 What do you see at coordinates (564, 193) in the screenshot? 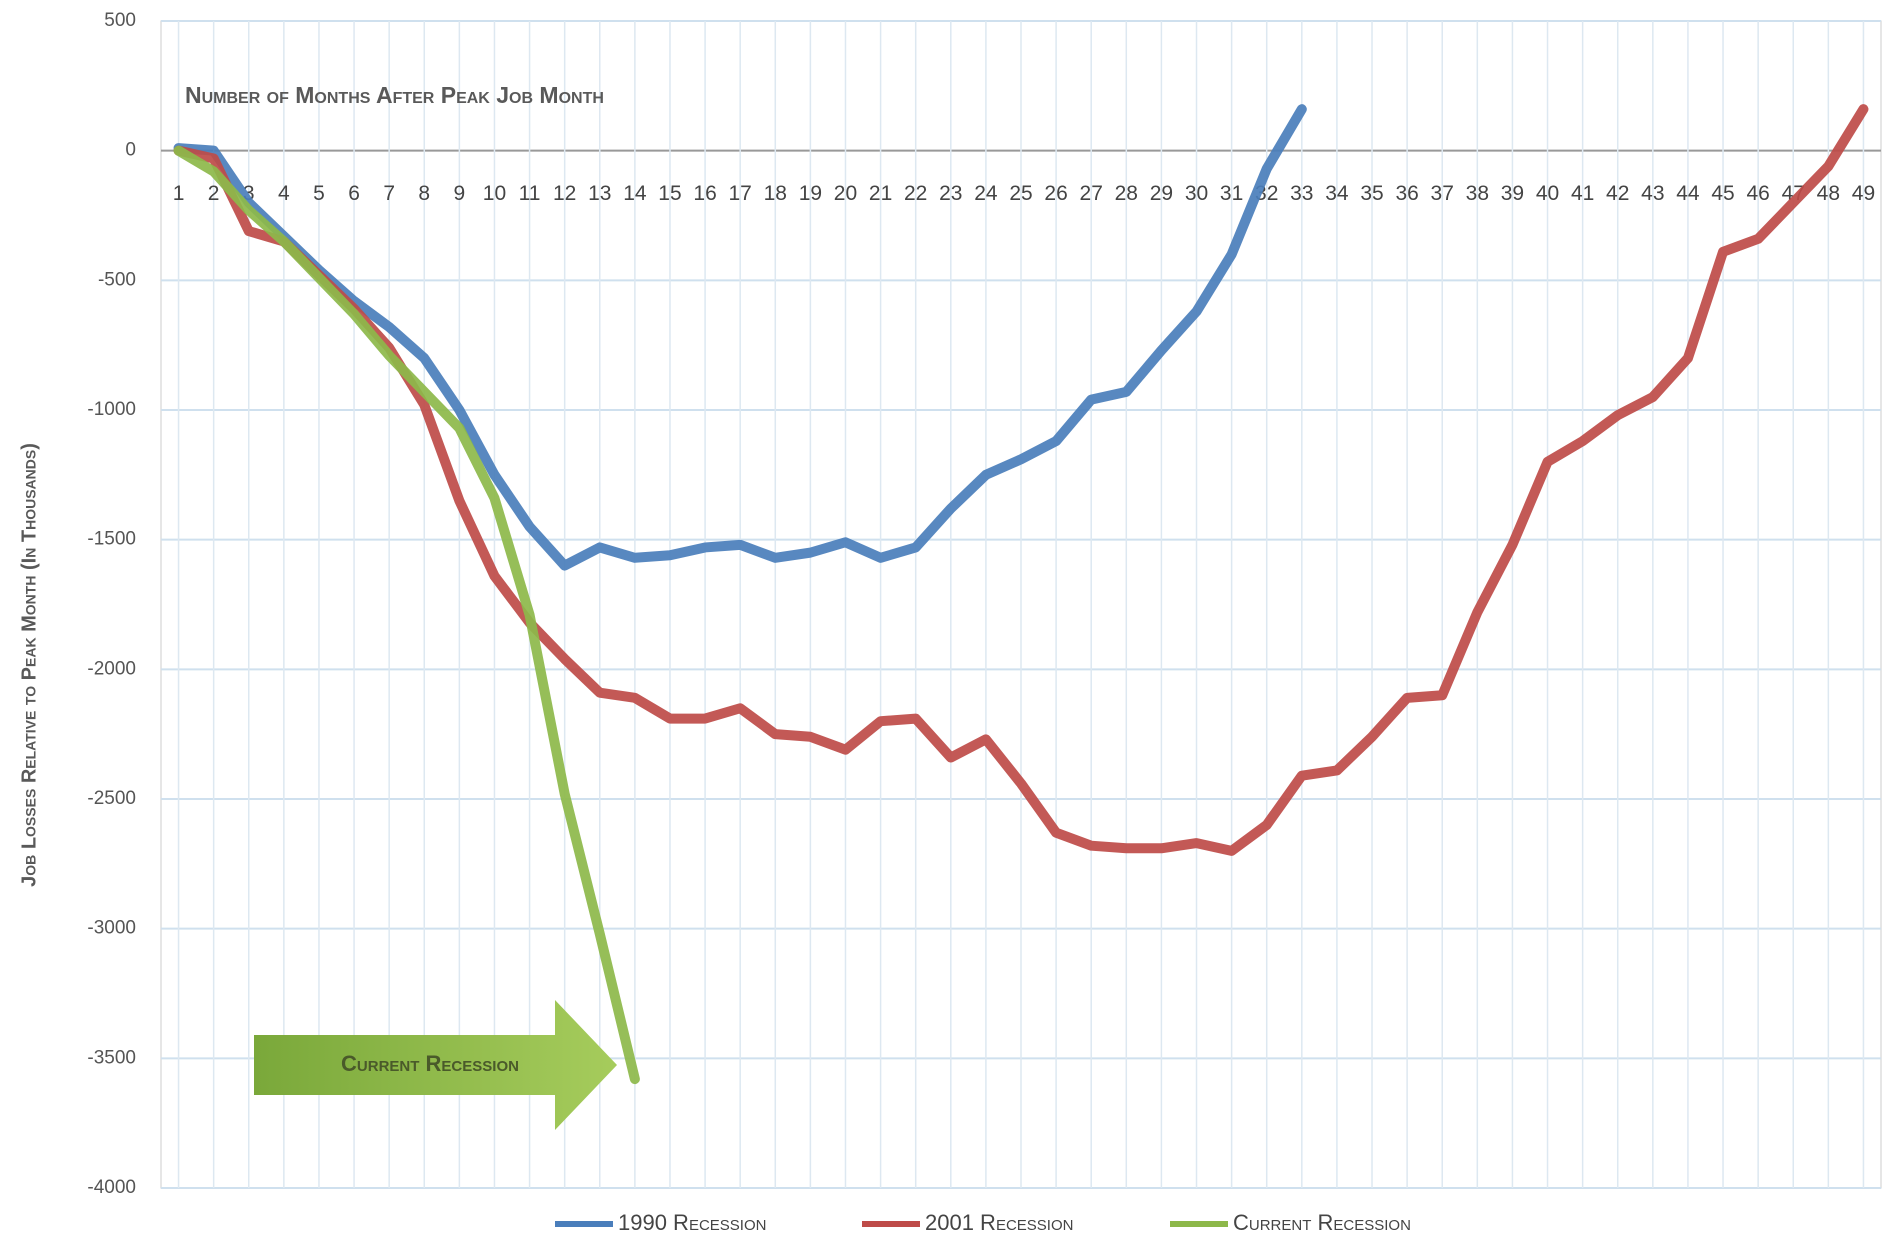
I see `x-tick-label: 12` at bounding box center [564, 193].